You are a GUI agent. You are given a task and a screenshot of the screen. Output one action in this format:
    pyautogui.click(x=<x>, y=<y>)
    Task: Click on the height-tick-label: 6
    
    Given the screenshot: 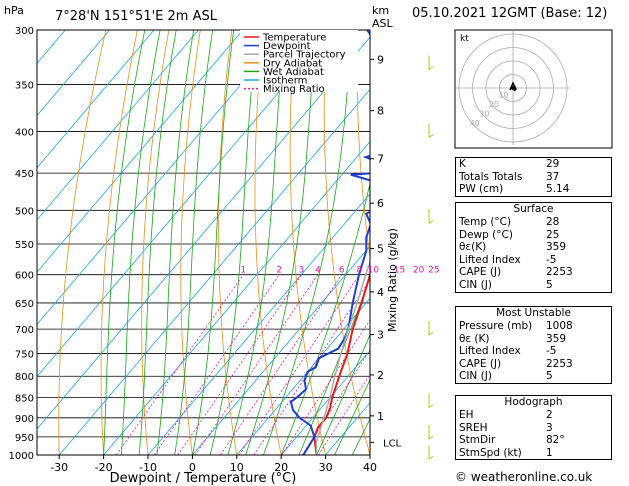 What is the action you would take?
    pyautogui.click(x=380, y=203)
    